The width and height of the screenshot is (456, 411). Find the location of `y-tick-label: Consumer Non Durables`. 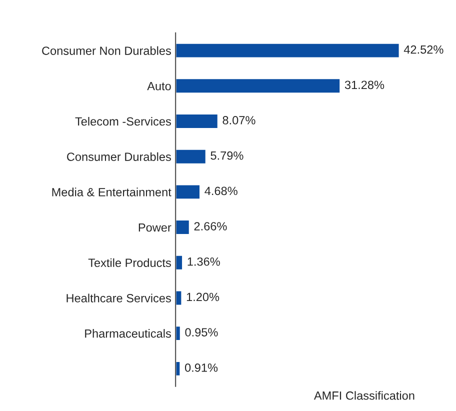

y-tick-label: Consumer Non Durables is located at coordinates (106, 50).